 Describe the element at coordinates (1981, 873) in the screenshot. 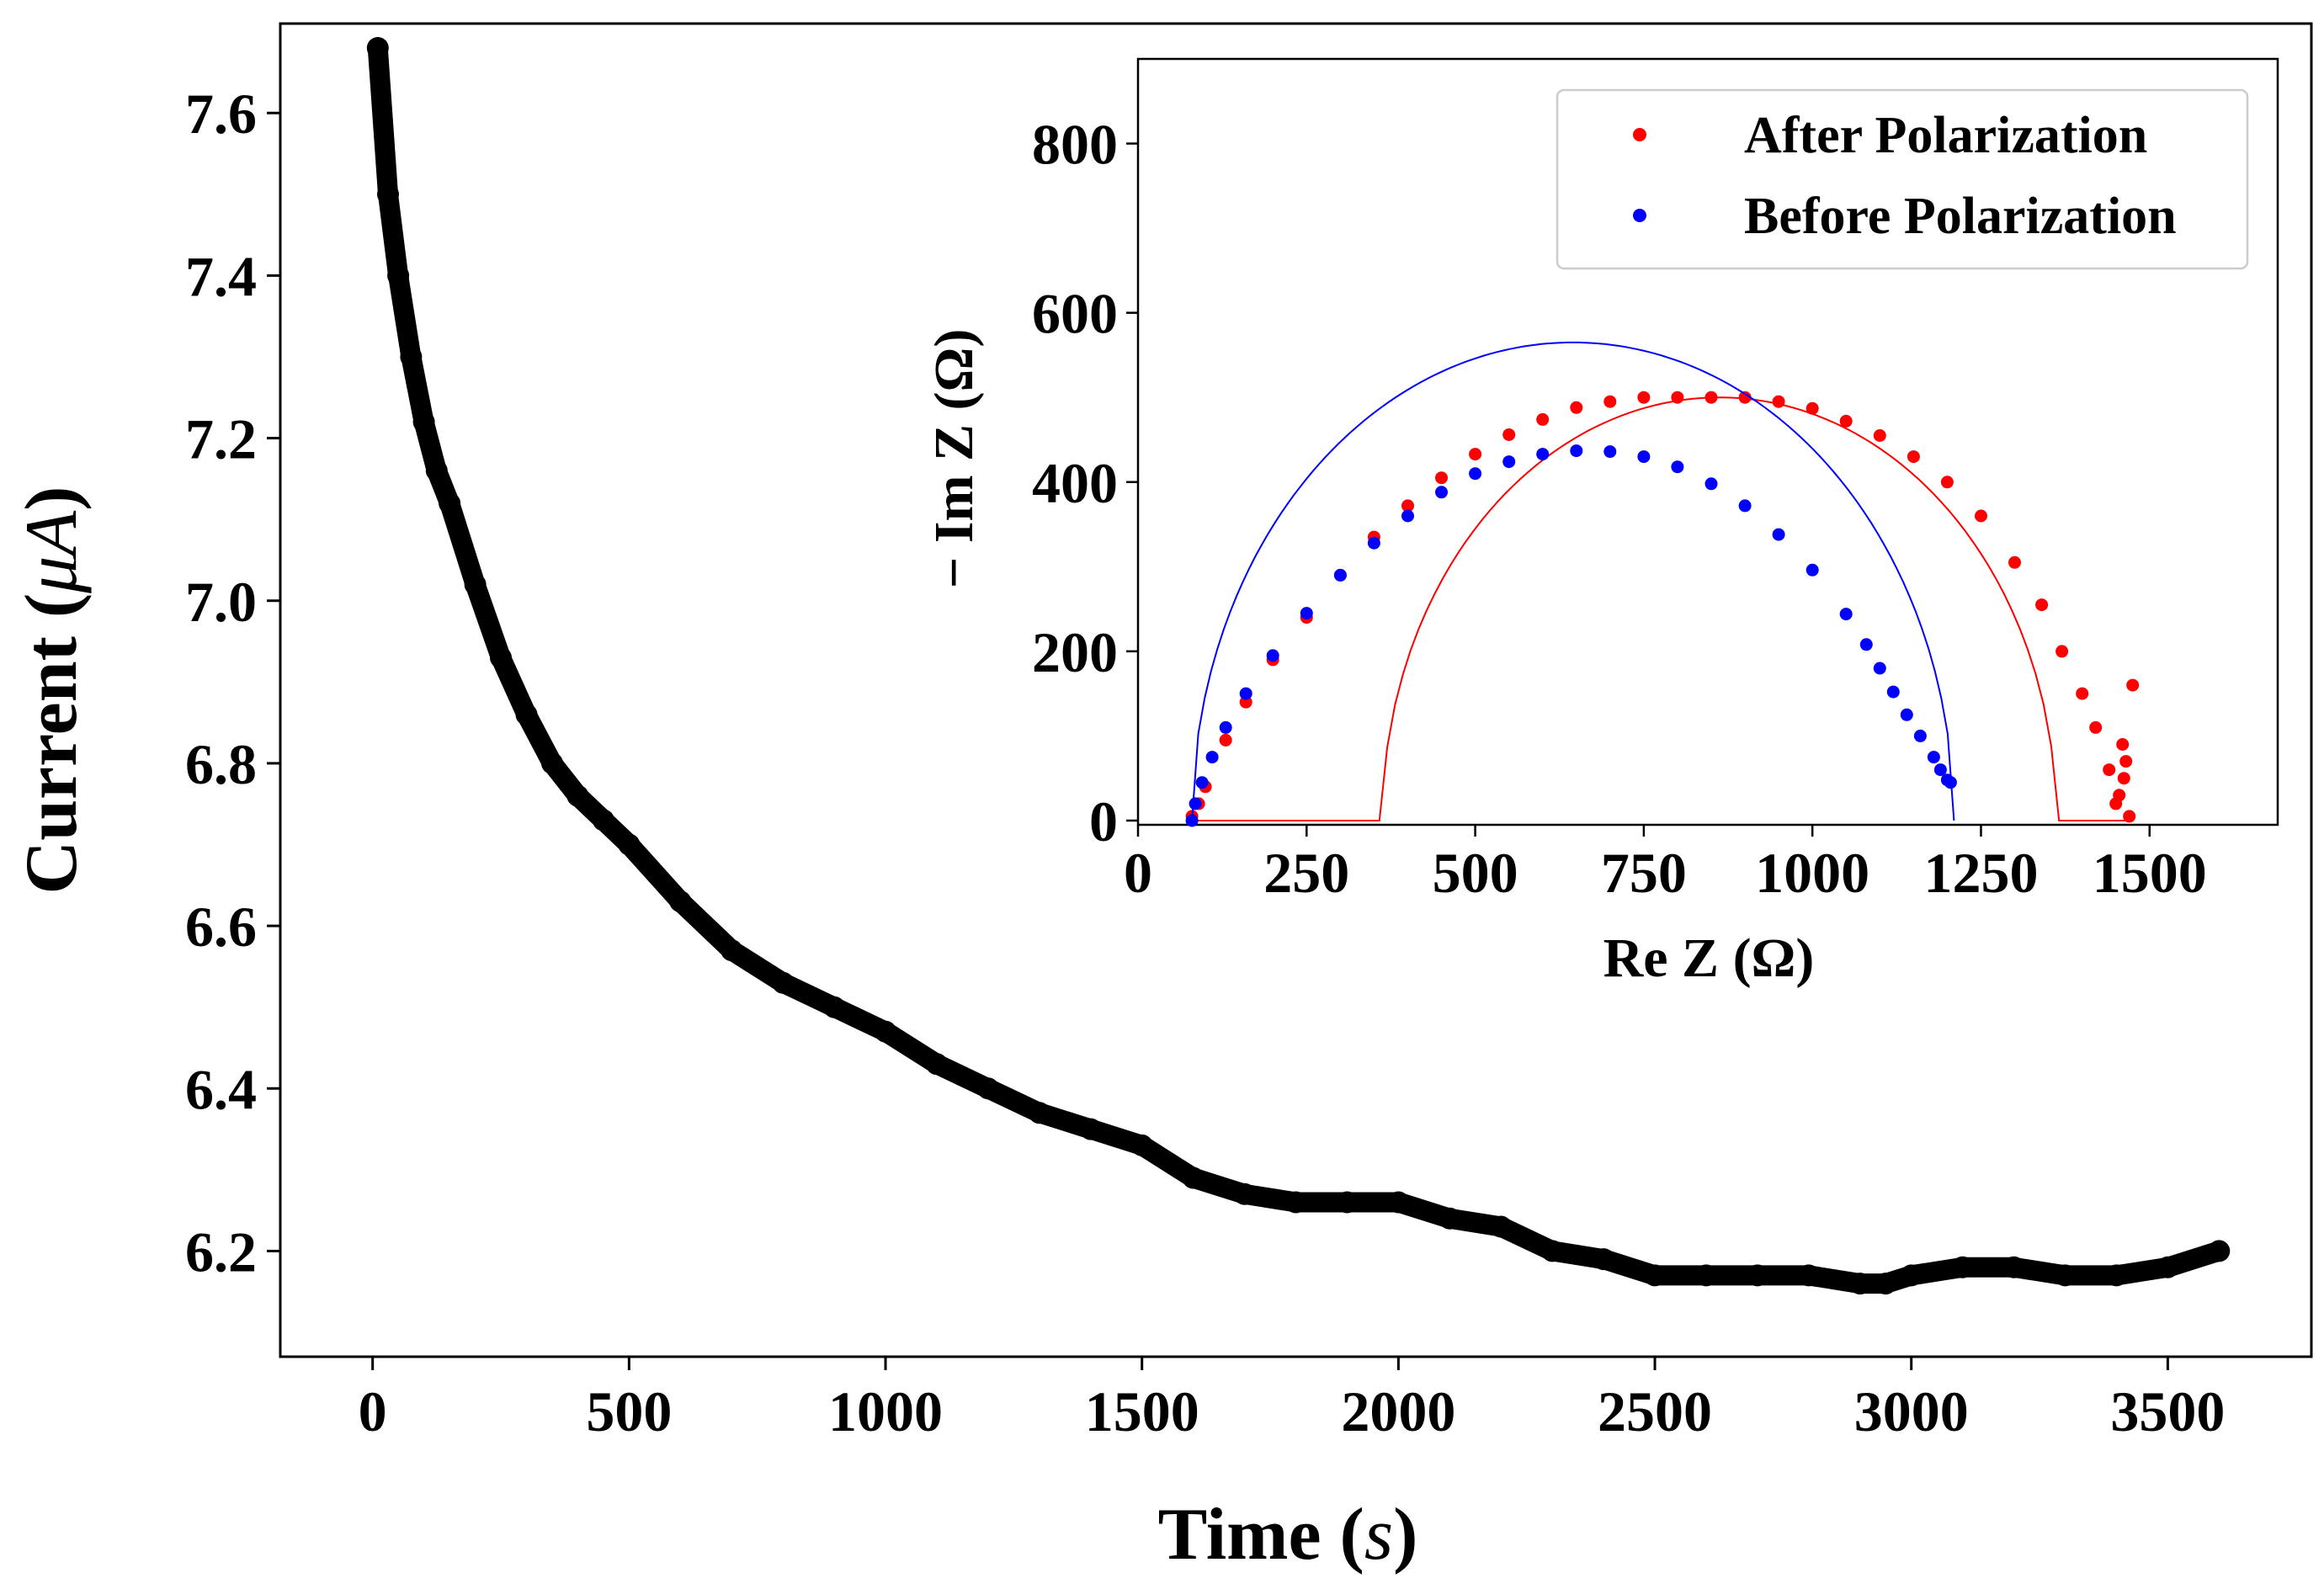

I see `inset-x-tick-label: 1250` at that location.